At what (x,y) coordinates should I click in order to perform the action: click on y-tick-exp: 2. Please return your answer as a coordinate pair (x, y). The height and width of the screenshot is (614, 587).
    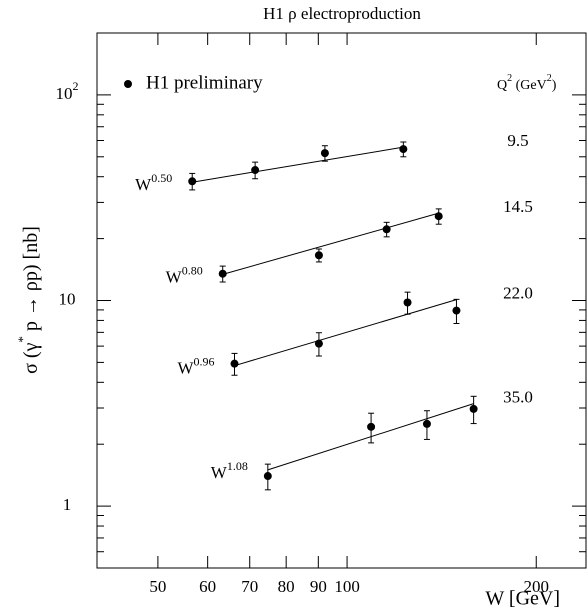
    Looking at the image, I should click on (76, 86).